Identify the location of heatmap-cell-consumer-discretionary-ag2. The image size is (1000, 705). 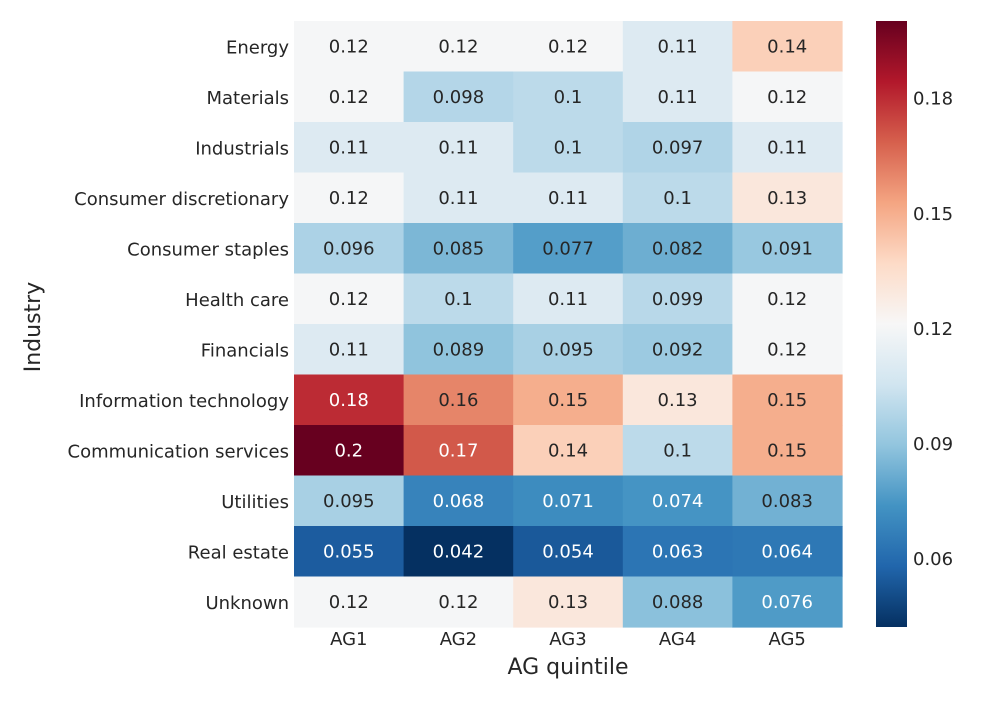
(458, 198).